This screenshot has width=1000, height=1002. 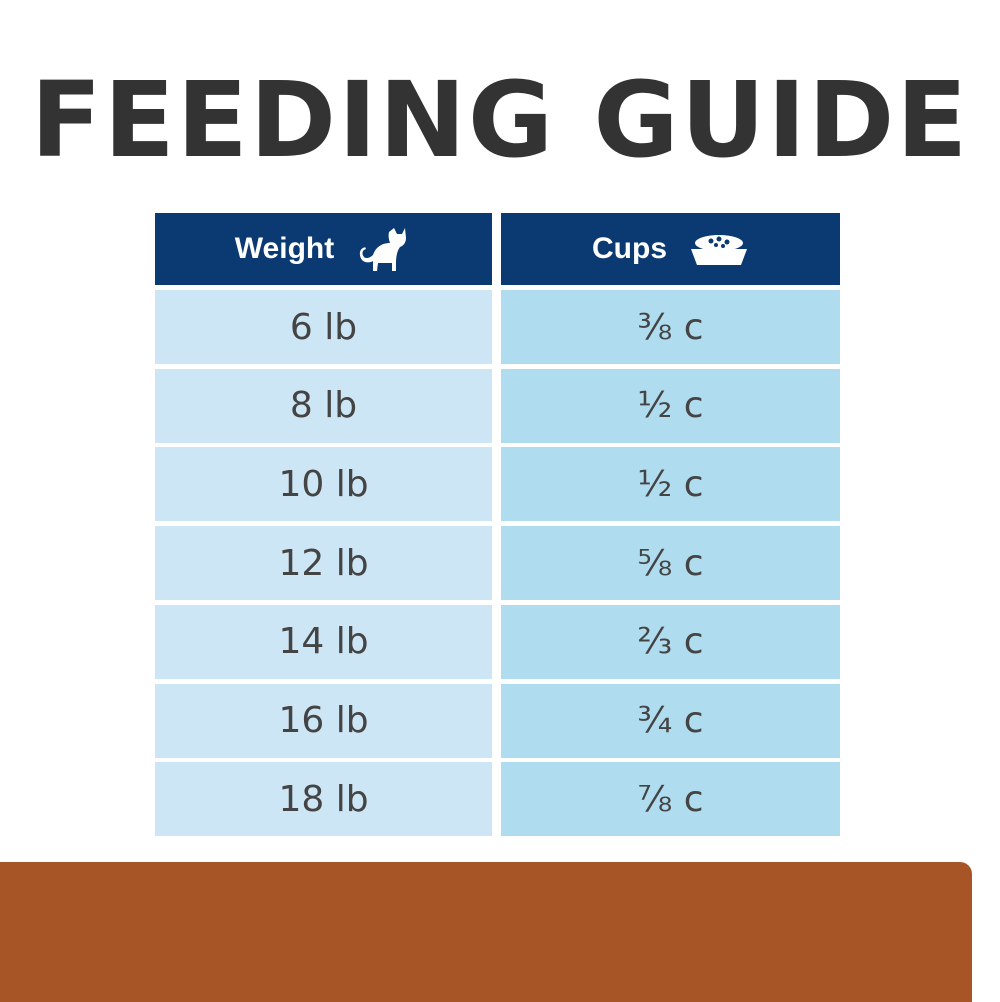 I want to click on table-cell: 12 lb, so click(x=323, y=563).